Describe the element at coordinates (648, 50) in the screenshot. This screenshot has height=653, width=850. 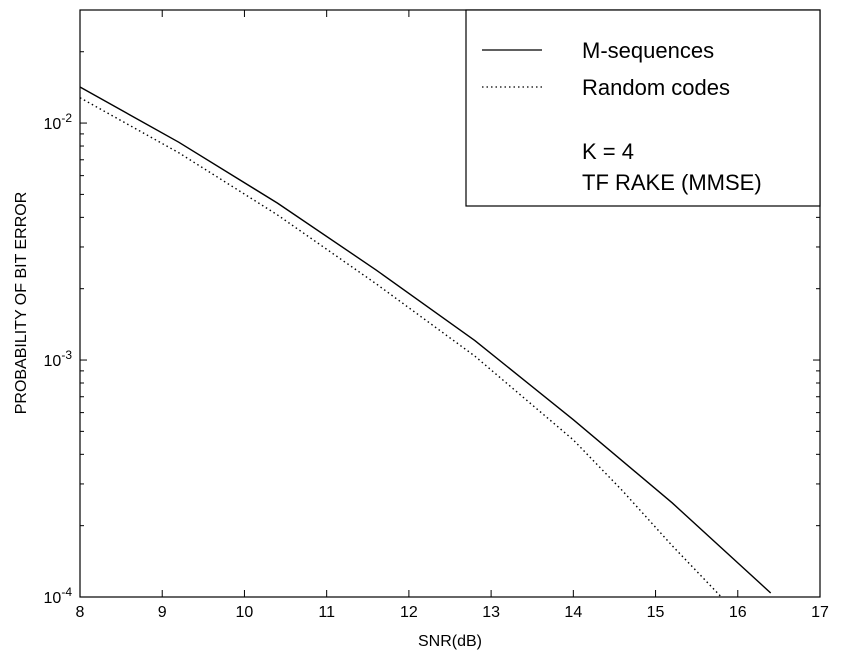
I see `legend-label-m-sequences: M-sequences` at that location.